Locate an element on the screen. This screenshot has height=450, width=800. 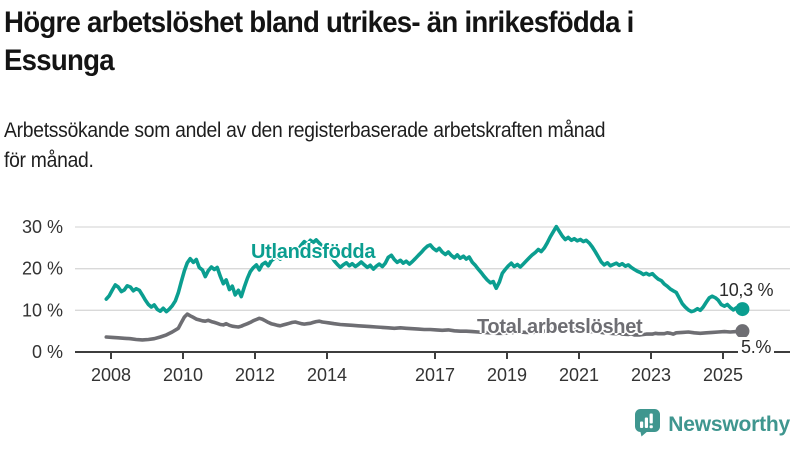
x-tick-label-2017: 2017 is located at coordinates (435, 375).